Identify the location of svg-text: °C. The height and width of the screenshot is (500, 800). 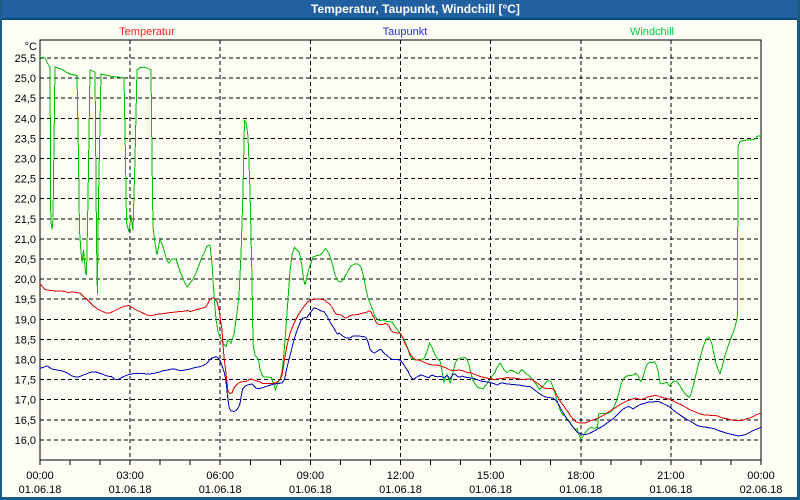
(31, 47).